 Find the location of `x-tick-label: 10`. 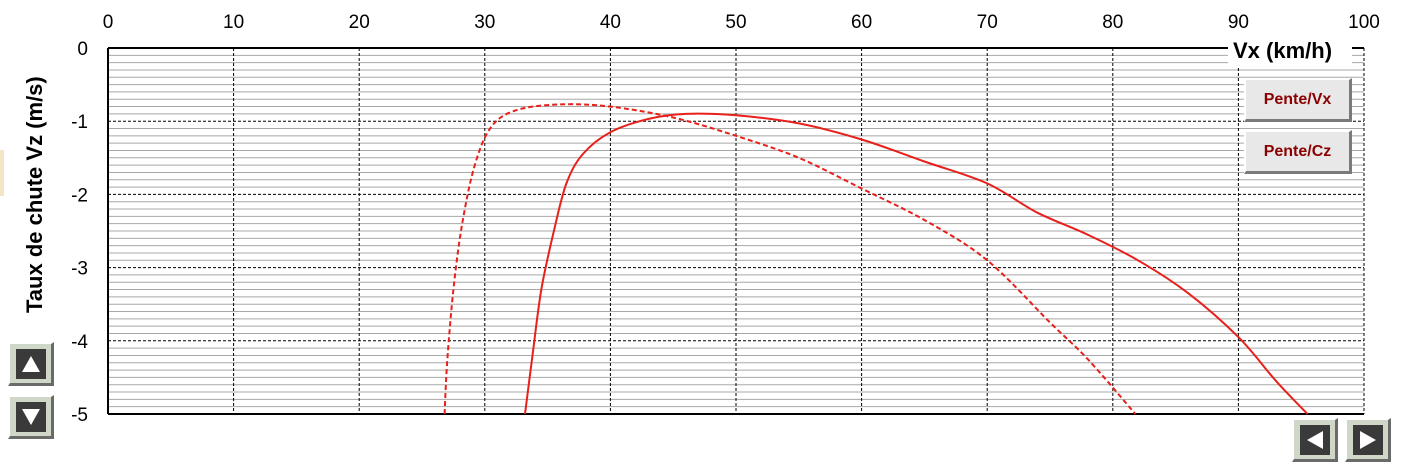

x-tick-label: 10 is located at coordinates (233, 22).